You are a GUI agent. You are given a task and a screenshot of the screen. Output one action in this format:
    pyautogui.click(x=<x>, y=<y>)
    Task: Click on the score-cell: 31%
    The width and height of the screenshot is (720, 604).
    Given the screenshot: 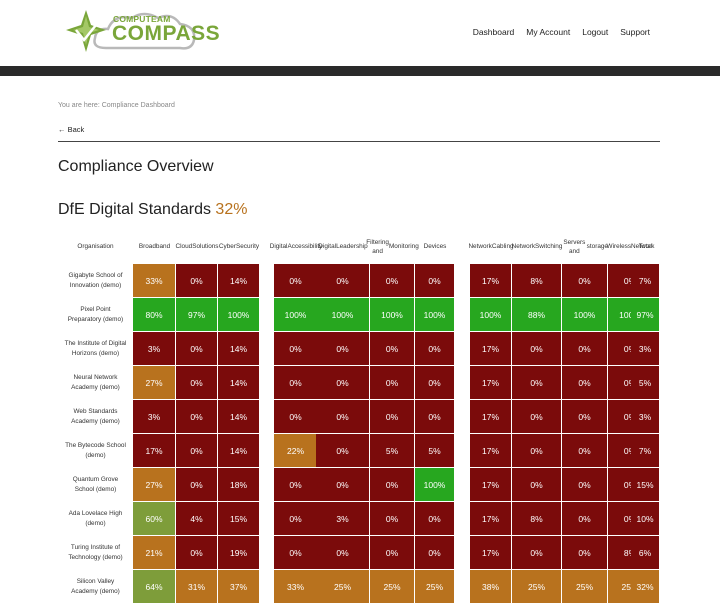 What is the action you would take?
    pyautogui.click(x=197, y=587)
    